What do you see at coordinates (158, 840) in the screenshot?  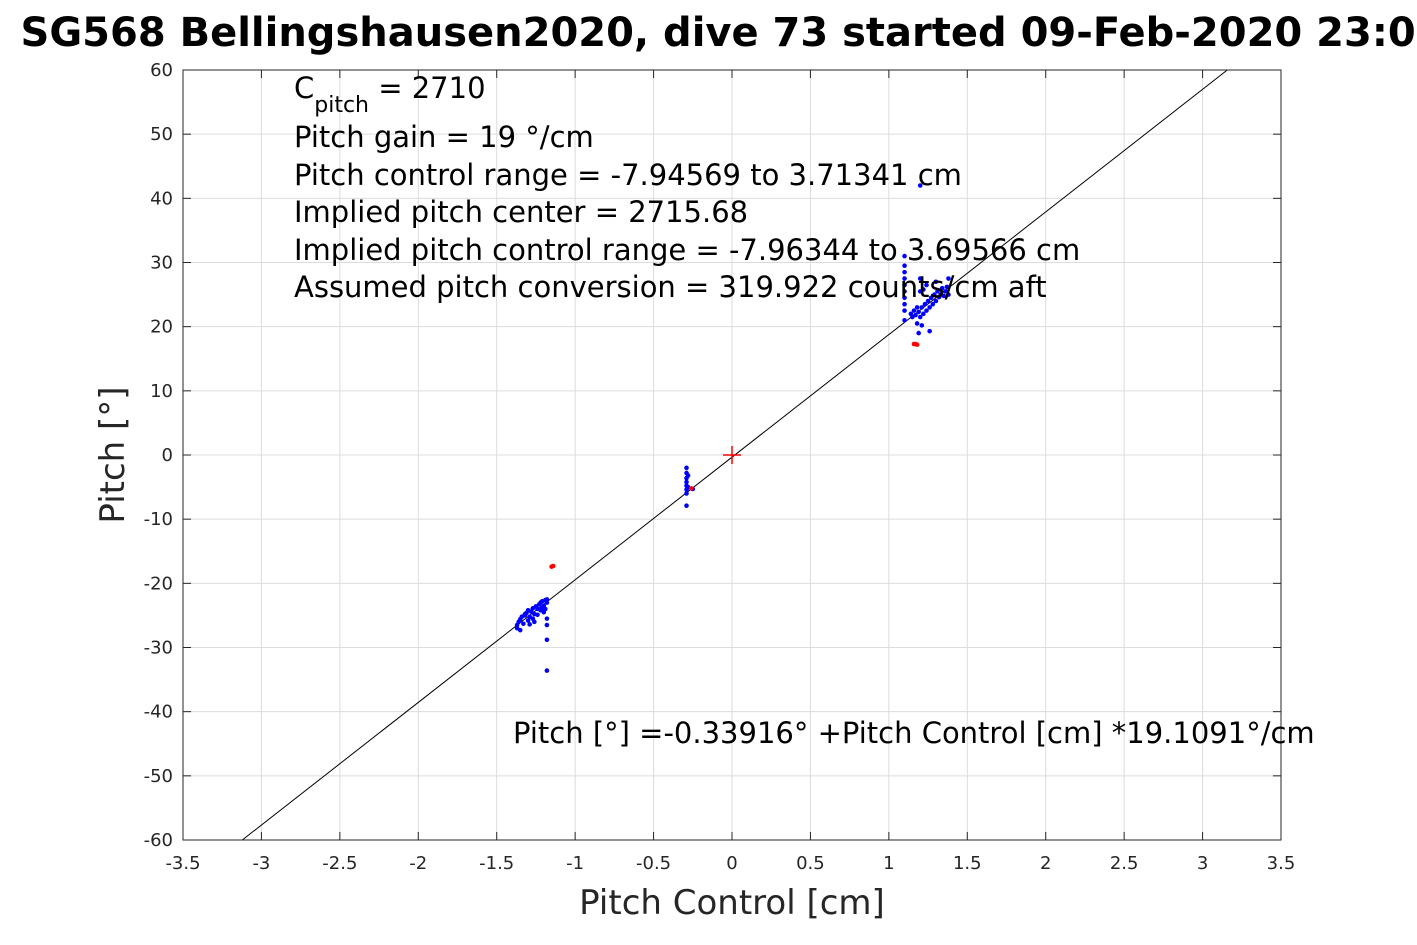 I see `y-tick-label: -60` at bounding box center [158, 840].